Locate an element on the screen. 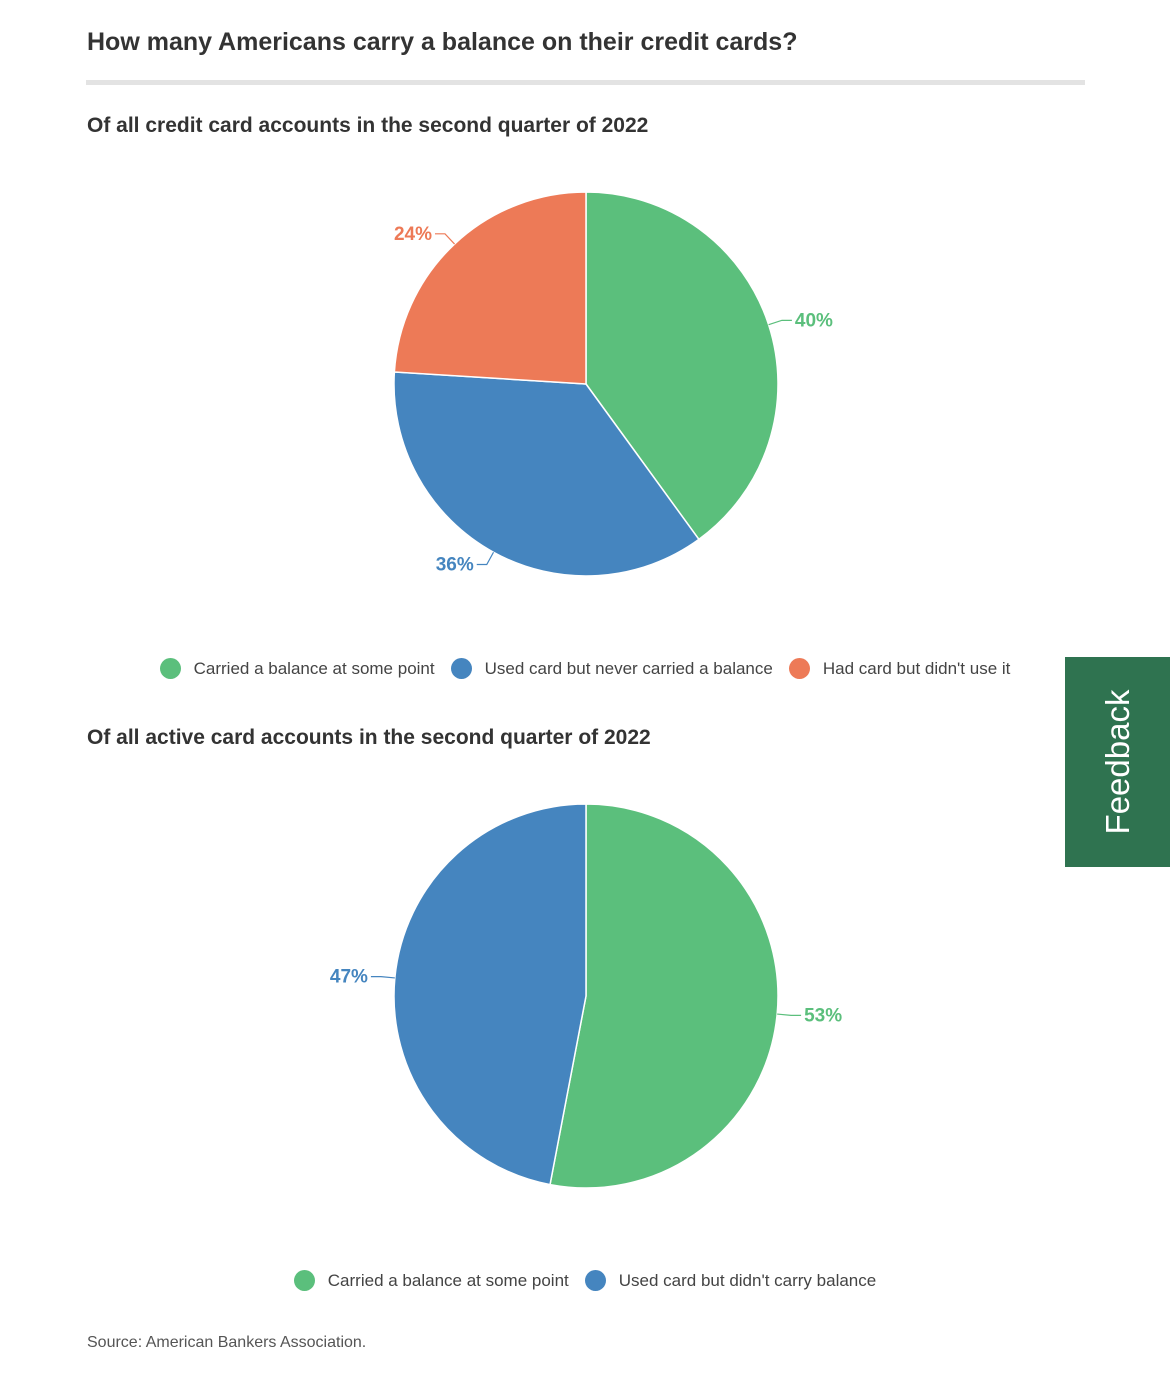 This screenshot has height=1398, width=1170. chart-1-legend-item-3: Had card but didn't use it is located at coordinates (899, 668).